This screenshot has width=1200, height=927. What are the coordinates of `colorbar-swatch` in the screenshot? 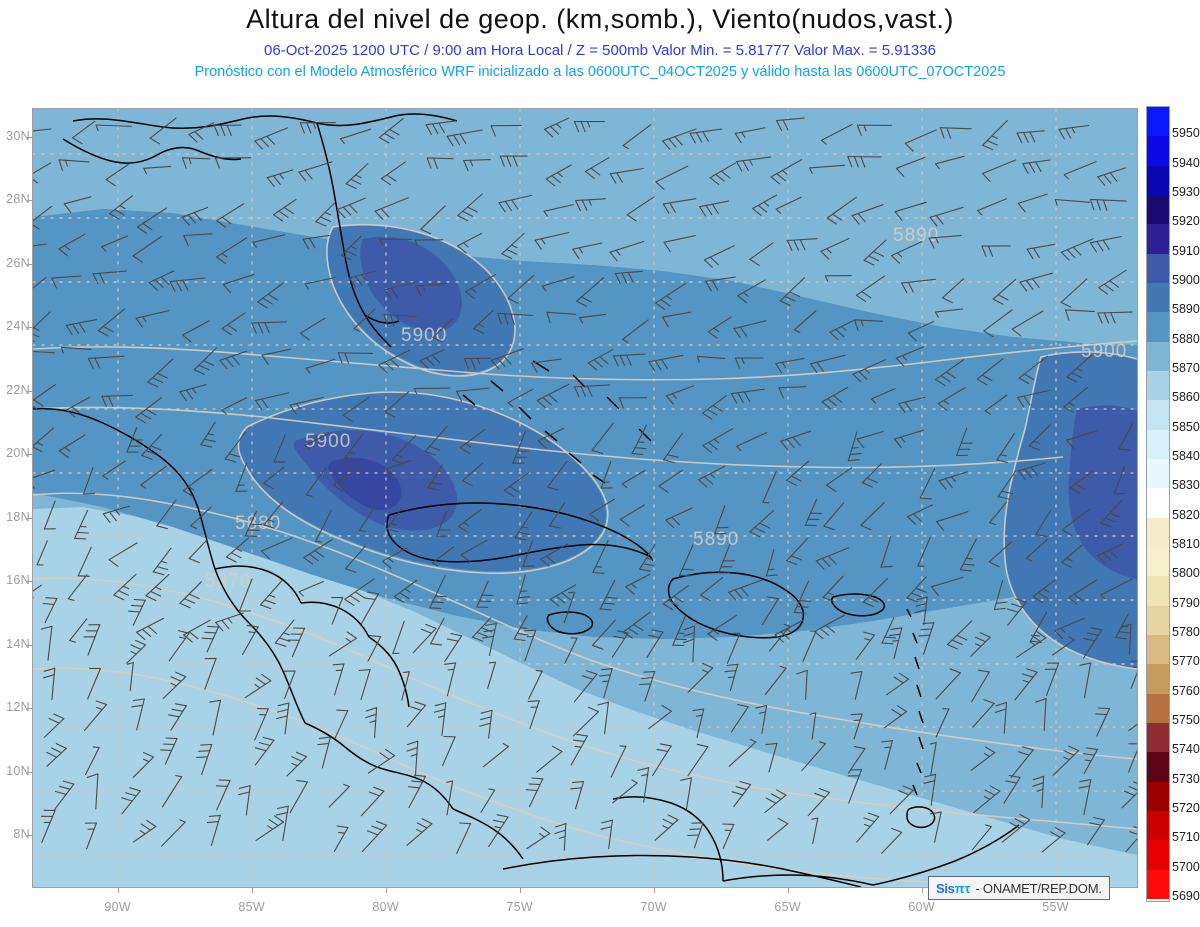 It's located at (1158, 649).